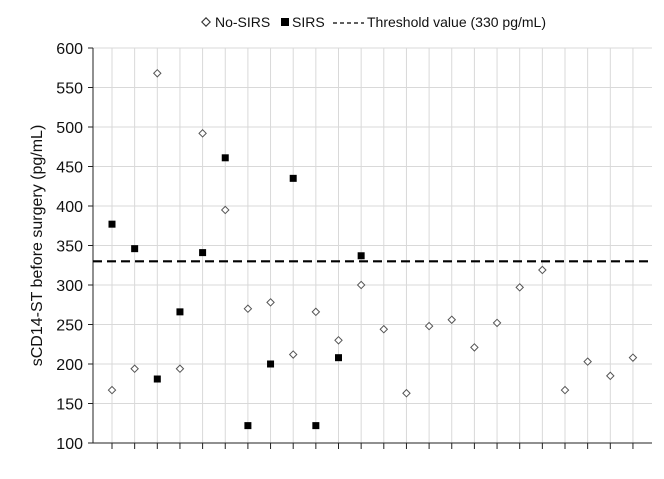 The width and height of the screenshot is (664, 479). I want to click on y-tick-label: 200, so click(69, 365).